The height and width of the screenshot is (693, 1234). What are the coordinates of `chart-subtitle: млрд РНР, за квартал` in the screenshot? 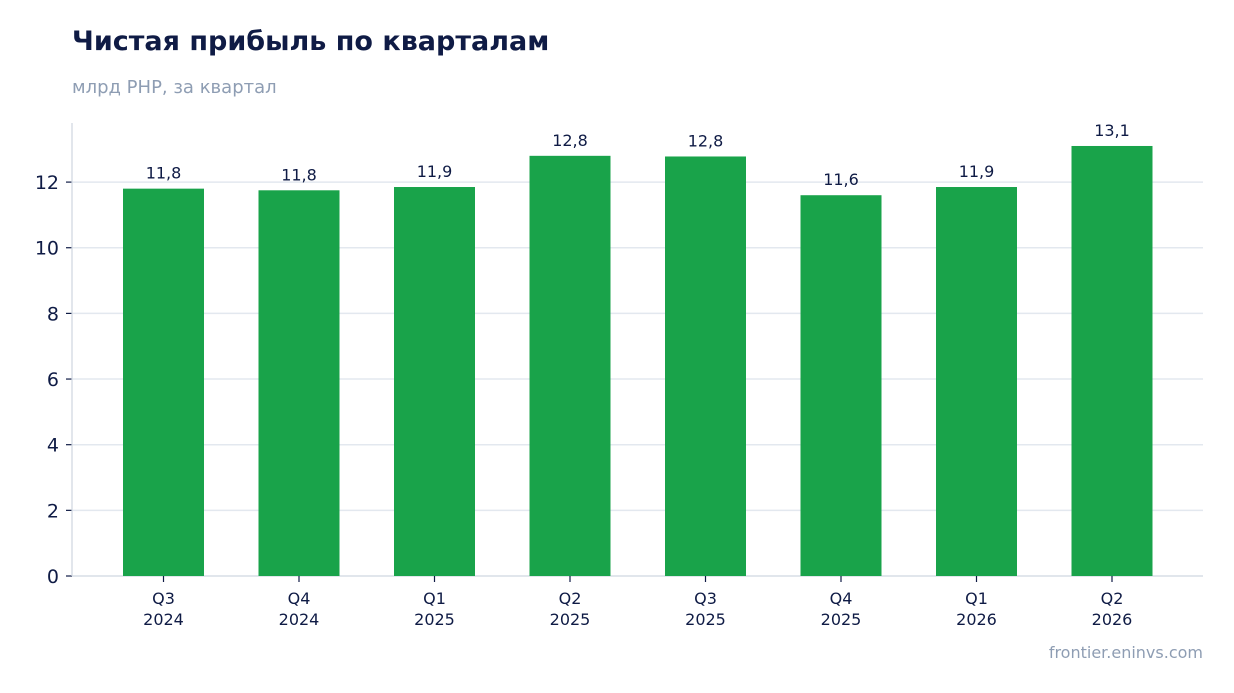 It's located at (174, 87).